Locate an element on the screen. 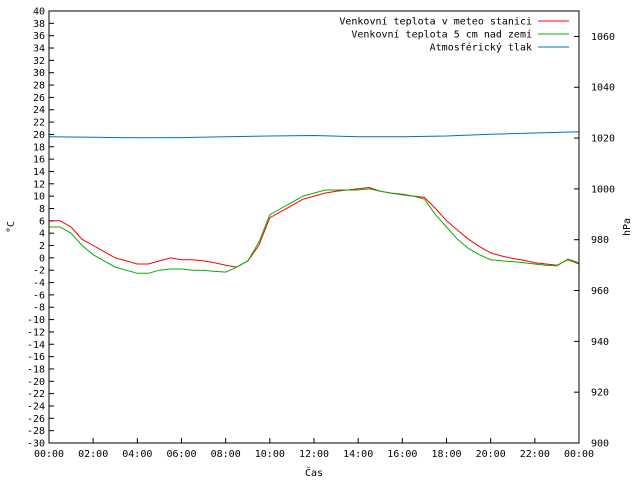 Image resolution: width=640 pixels, height=480 pixels. legend-label-1: Venkovní teplota v meteo stanici is located at coordinates (435, 22).